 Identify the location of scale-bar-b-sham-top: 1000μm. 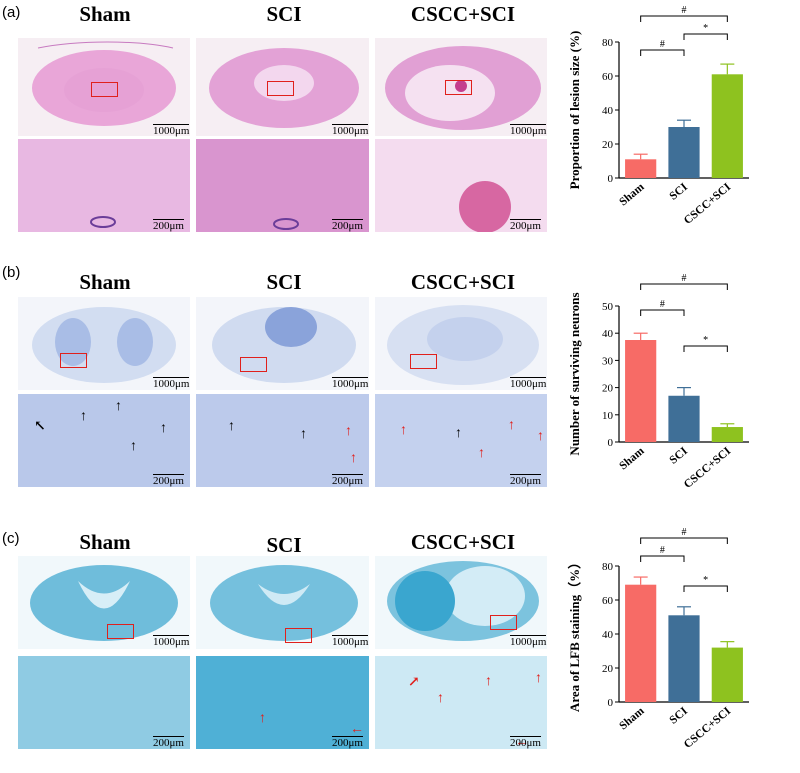
(171, 383).